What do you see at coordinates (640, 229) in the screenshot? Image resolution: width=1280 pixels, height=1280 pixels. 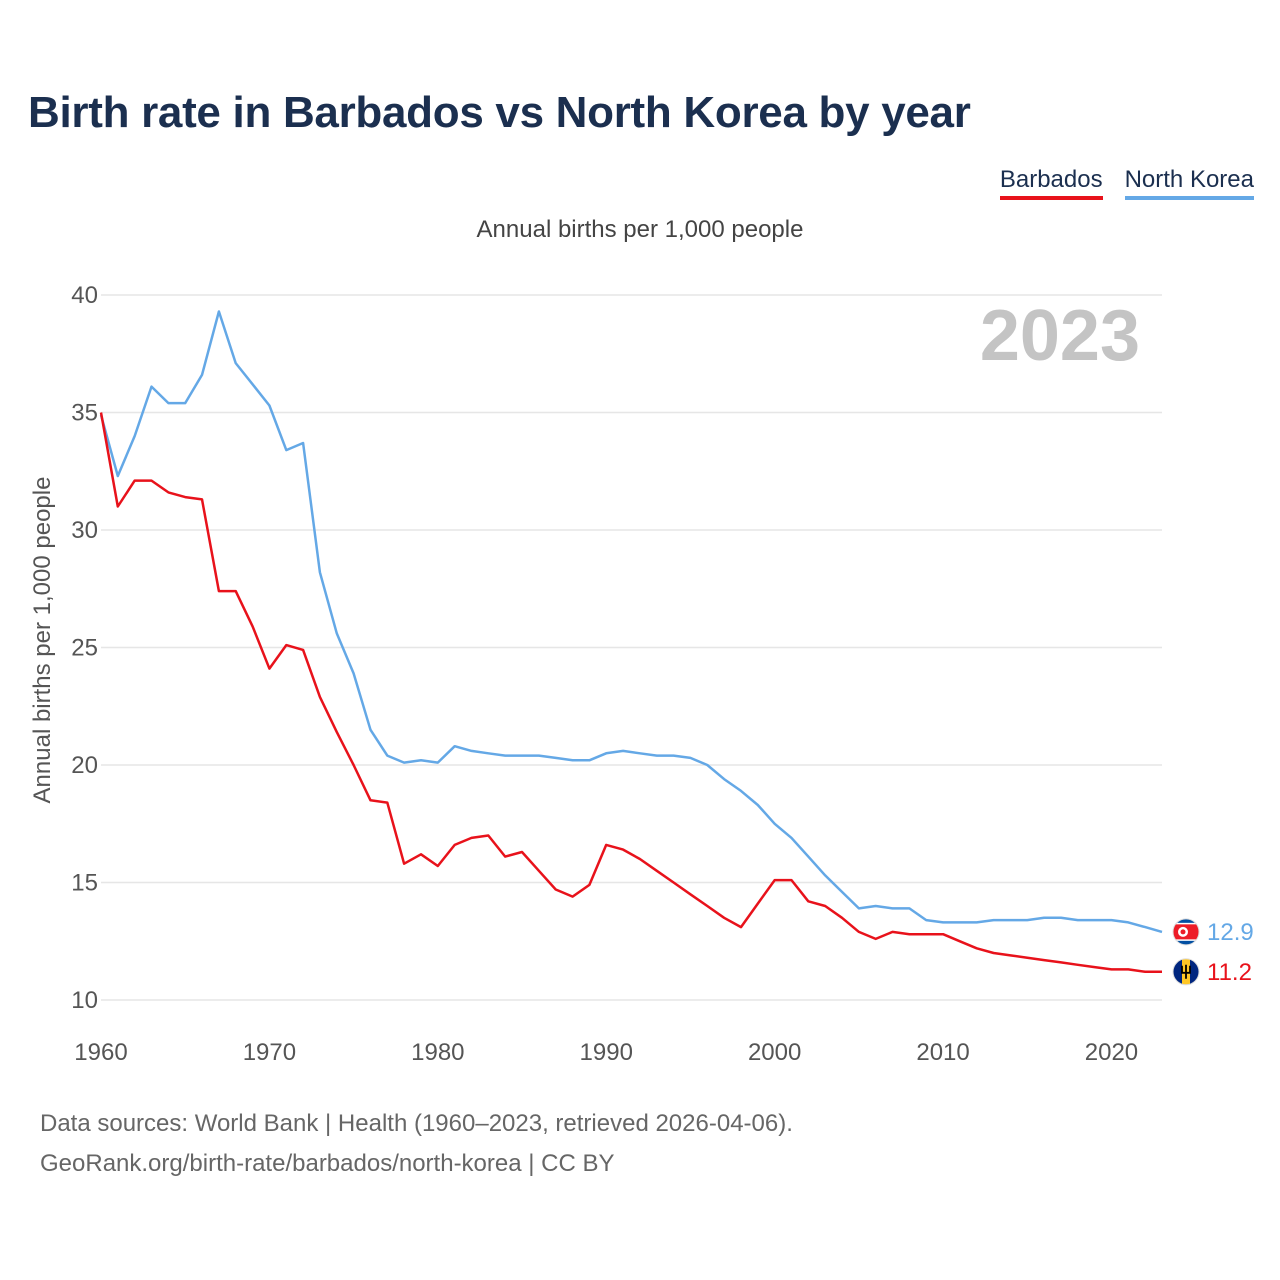 I see `chart-subtitle: Annual births per 1,000 people` at bounding box center [640, 229].